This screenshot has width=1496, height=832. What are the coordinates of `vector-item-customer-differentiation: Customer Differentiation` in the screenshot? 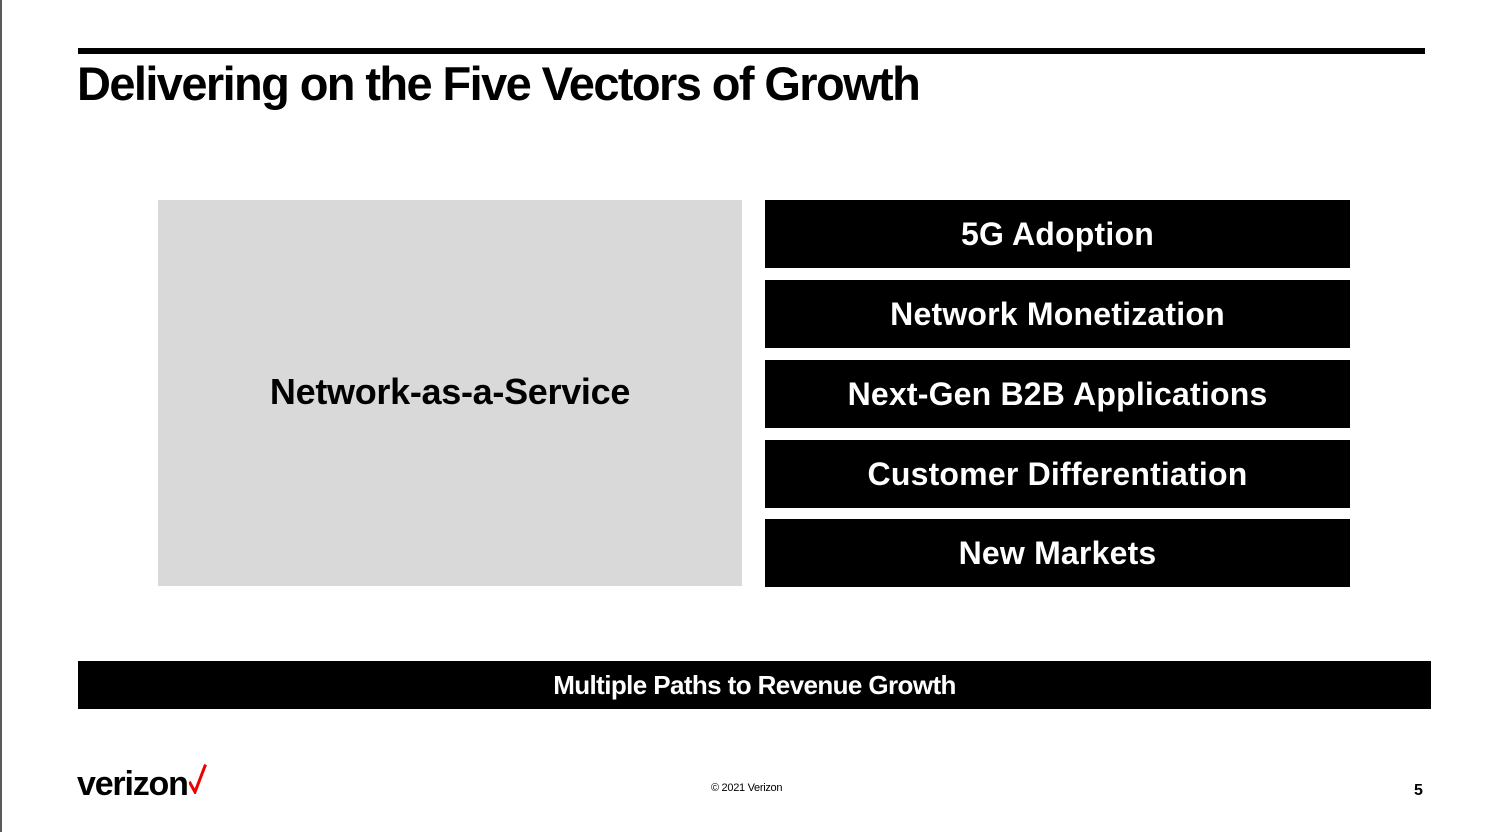 It's located at (1057, 474).